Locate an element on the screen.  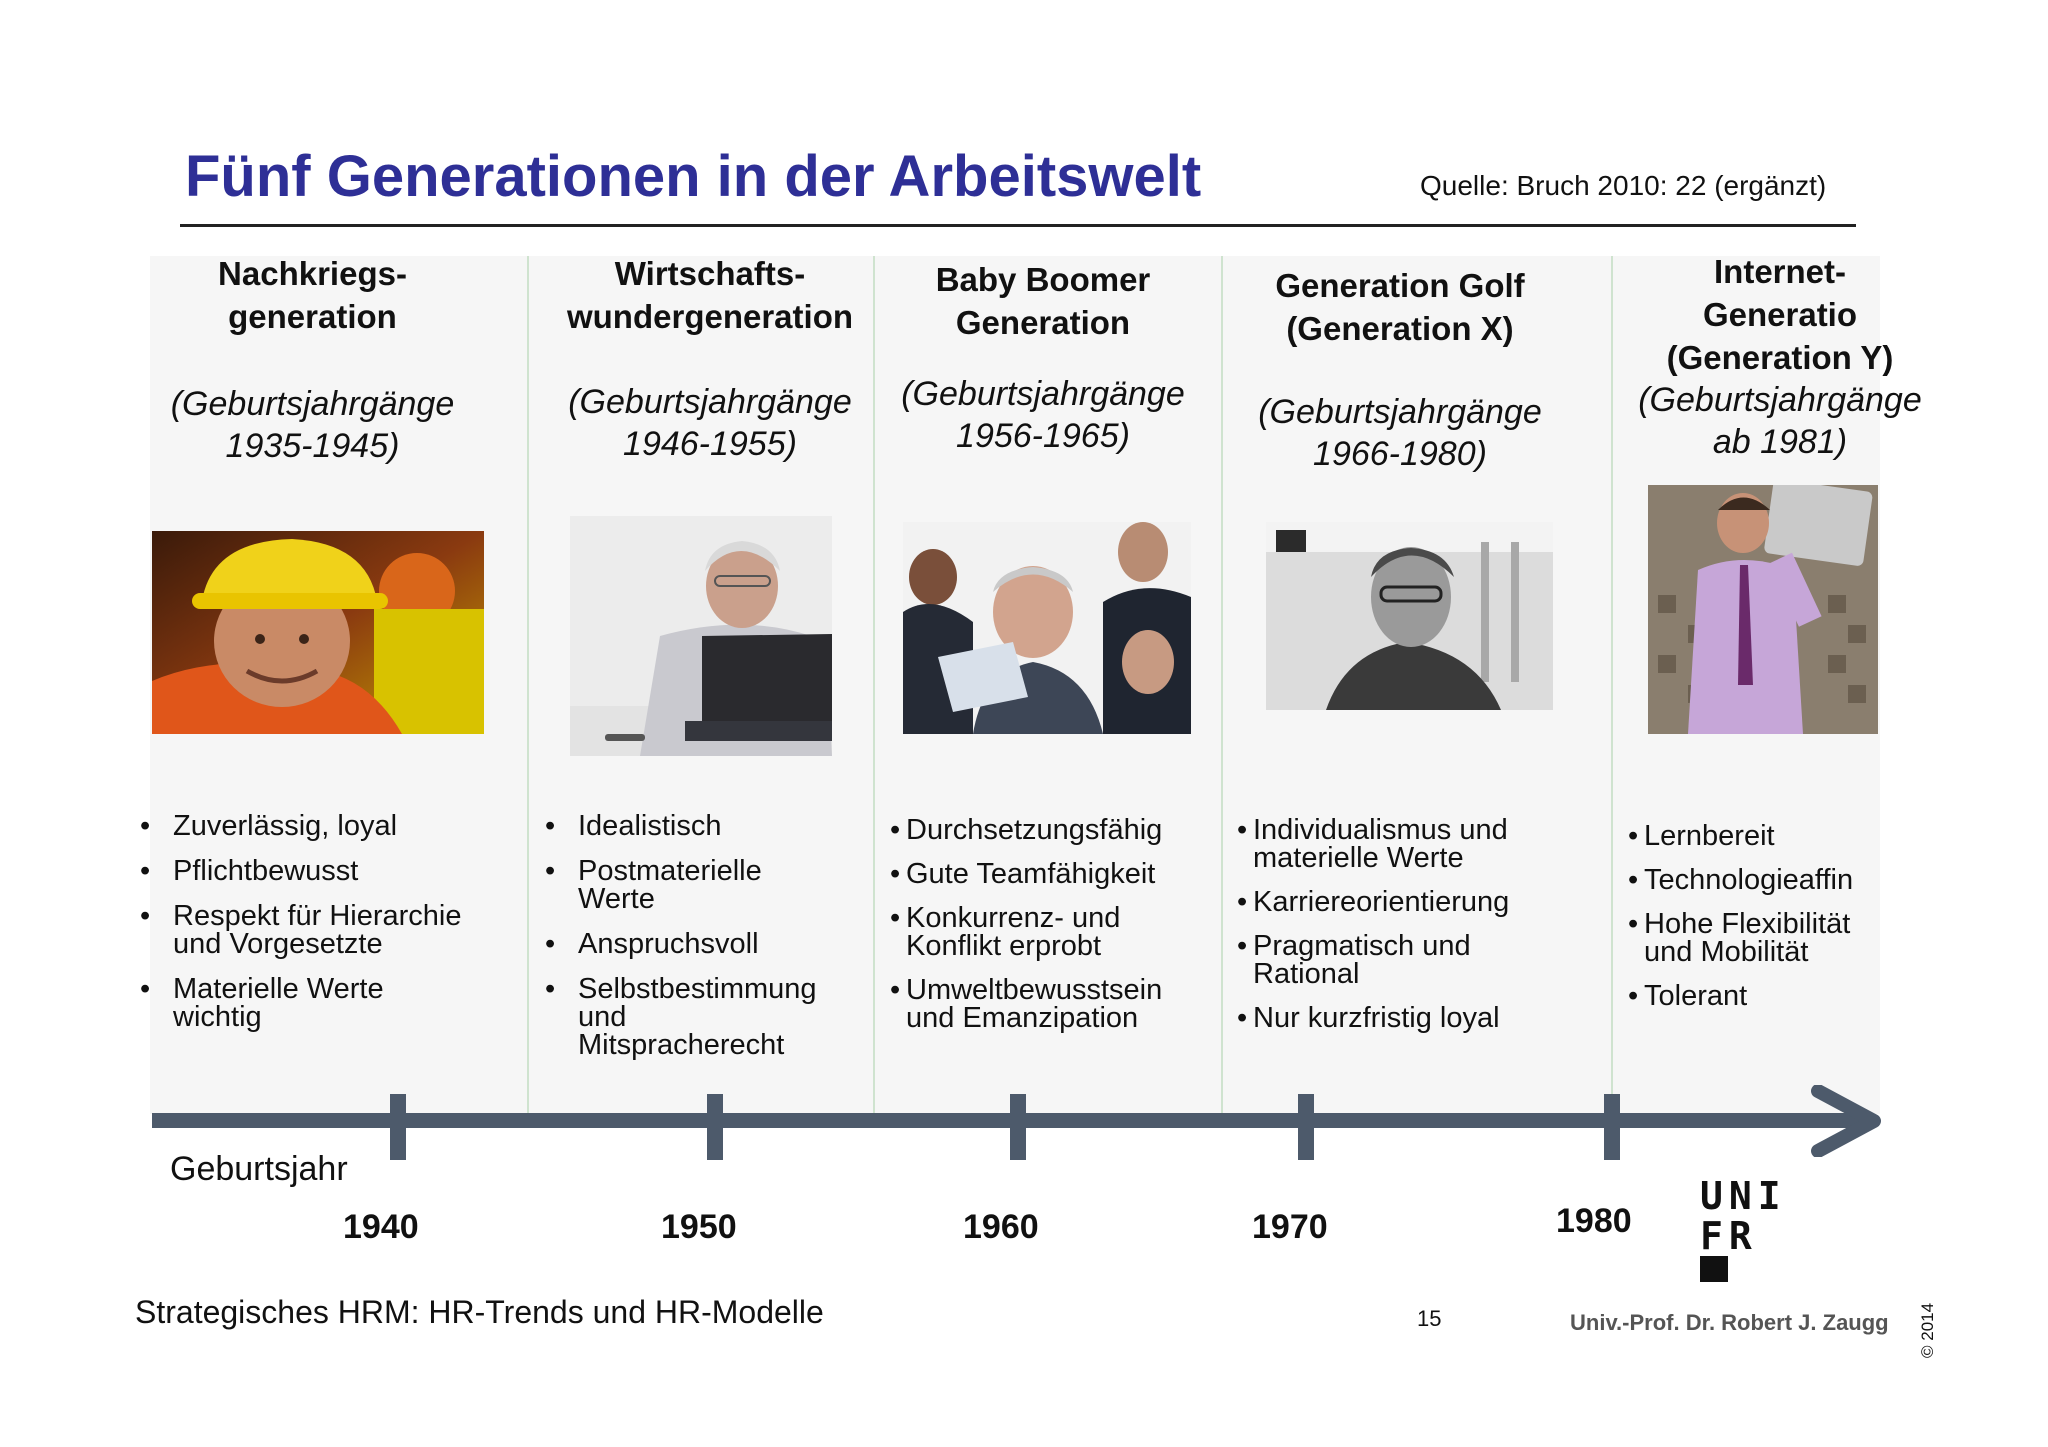
timeline-tick-1950 is located at coordinates (715, 1127).